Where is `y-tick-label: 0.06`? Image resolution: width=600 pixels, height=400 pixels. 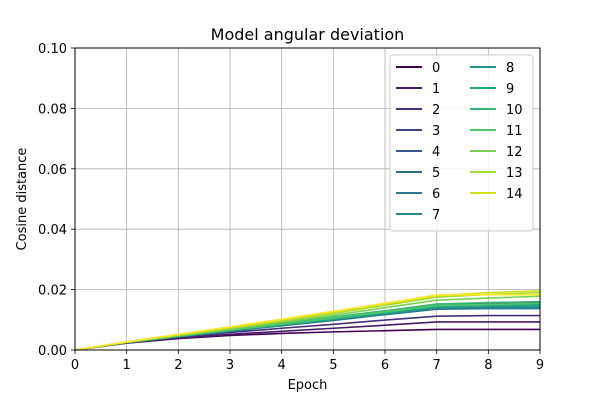
y-tick-label: 0.06 is located at coordinates (52, 170).